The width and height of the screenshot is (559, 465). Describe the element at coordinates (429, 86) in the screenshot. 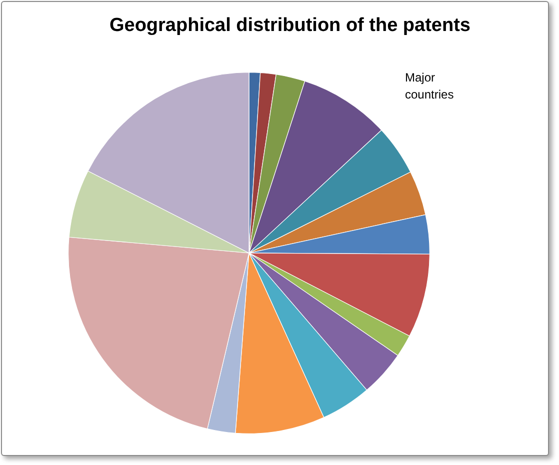

I see `legend-title: Major countries` at that location.